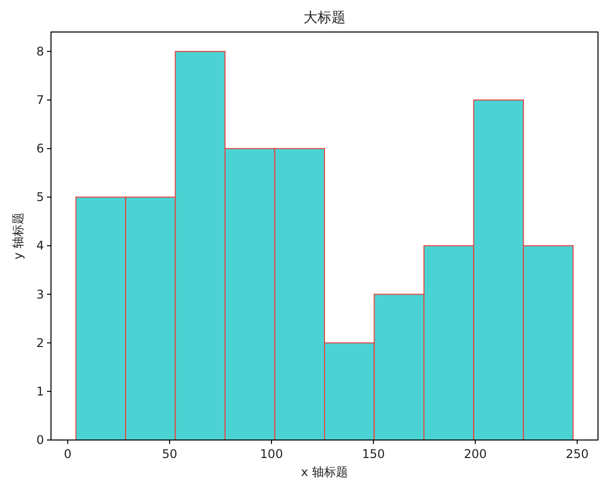 This screenshot has width=610, height=490. What do you see at coordinates (40, 100) in the screenshot?
I see `y-tick-label: 7` at bounding box center [40, 100].